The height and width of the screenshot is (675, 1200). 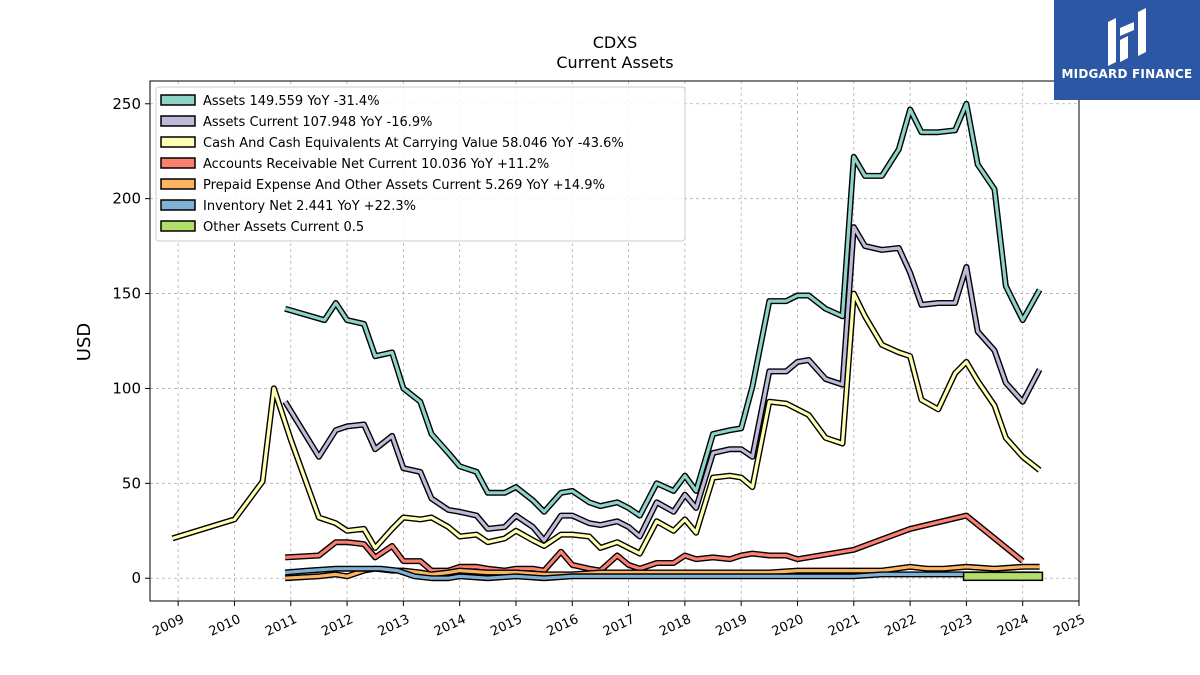 I want to click on x-tick-label: 2015, so click(x=506, y=626).